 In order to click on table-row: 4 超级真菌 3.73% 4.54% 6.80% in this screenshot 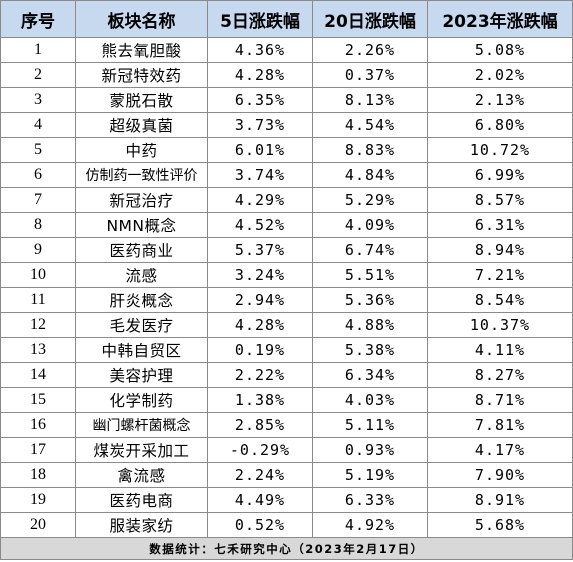, I will do `click(286, 125)`.